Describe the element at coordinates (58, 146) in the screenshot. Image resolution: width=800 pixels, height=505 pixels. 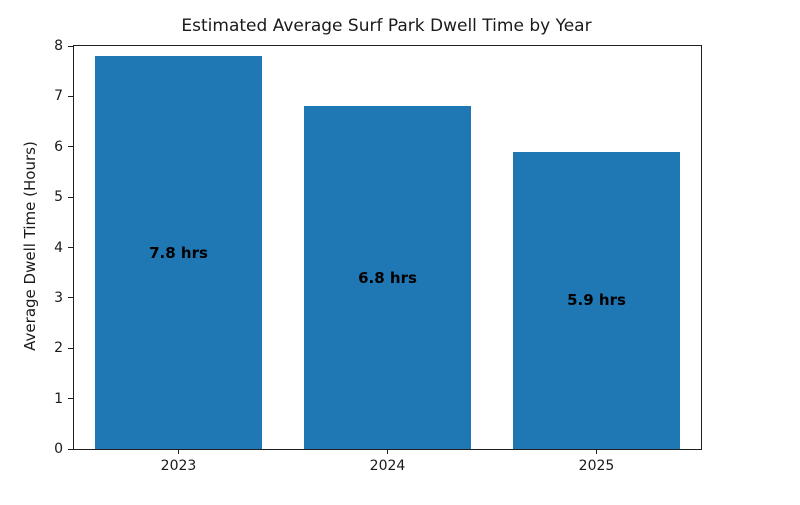
I see `y-tick-label: 6` at that location.